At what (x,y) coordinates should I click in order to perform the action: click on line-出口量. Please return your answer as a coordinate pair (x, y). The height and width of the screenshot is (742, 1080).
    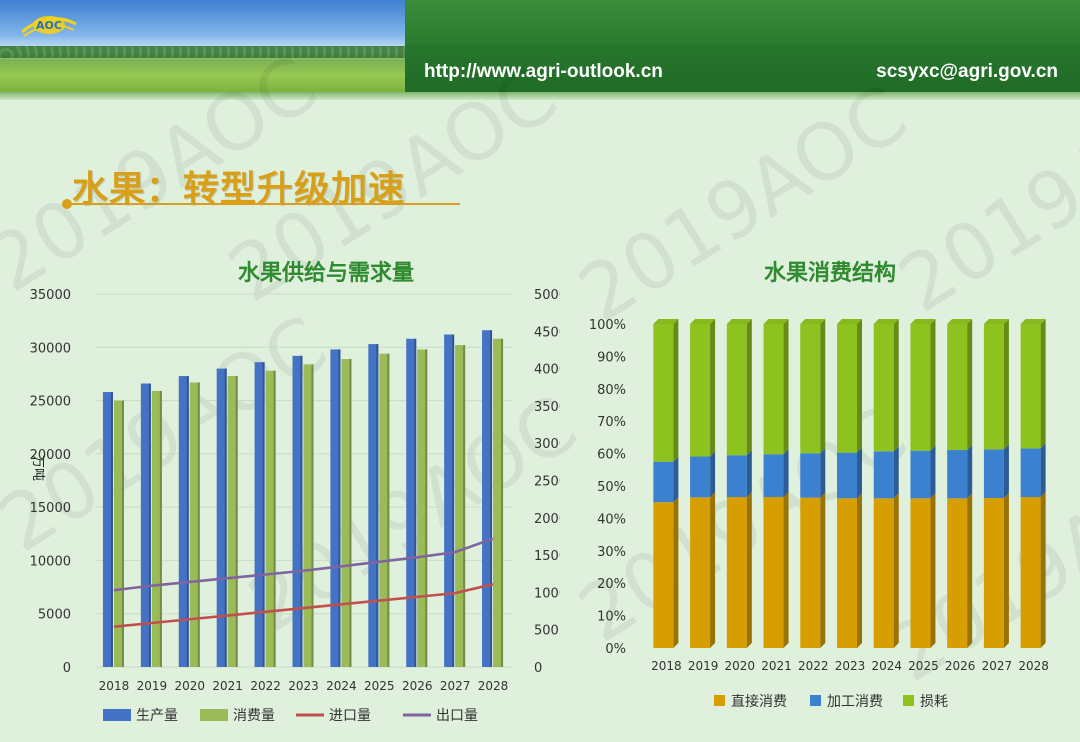
    Looking at the image, I should click on (303, 564).